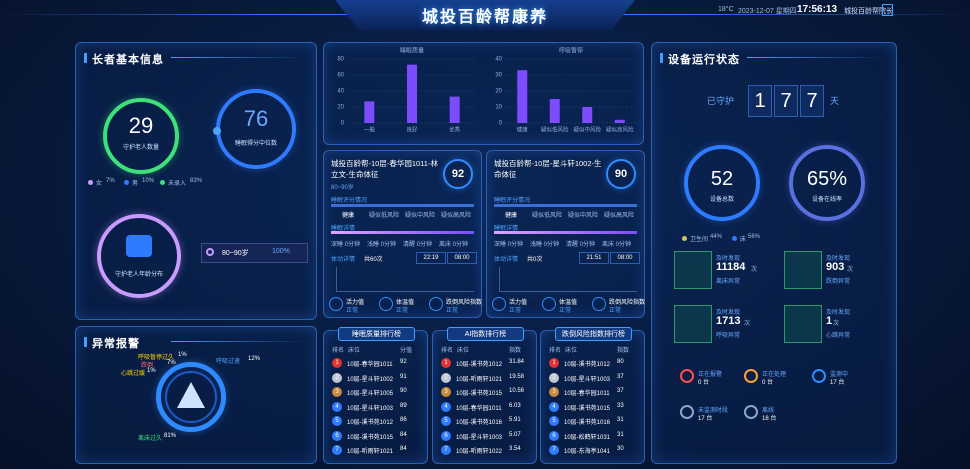 Image resolution: width=970 pixels, height=469 pixels. What do you see at coordinates (406, 351) in the screenshot?
I see `column-header: 分值` at bounding box center [406, 351].